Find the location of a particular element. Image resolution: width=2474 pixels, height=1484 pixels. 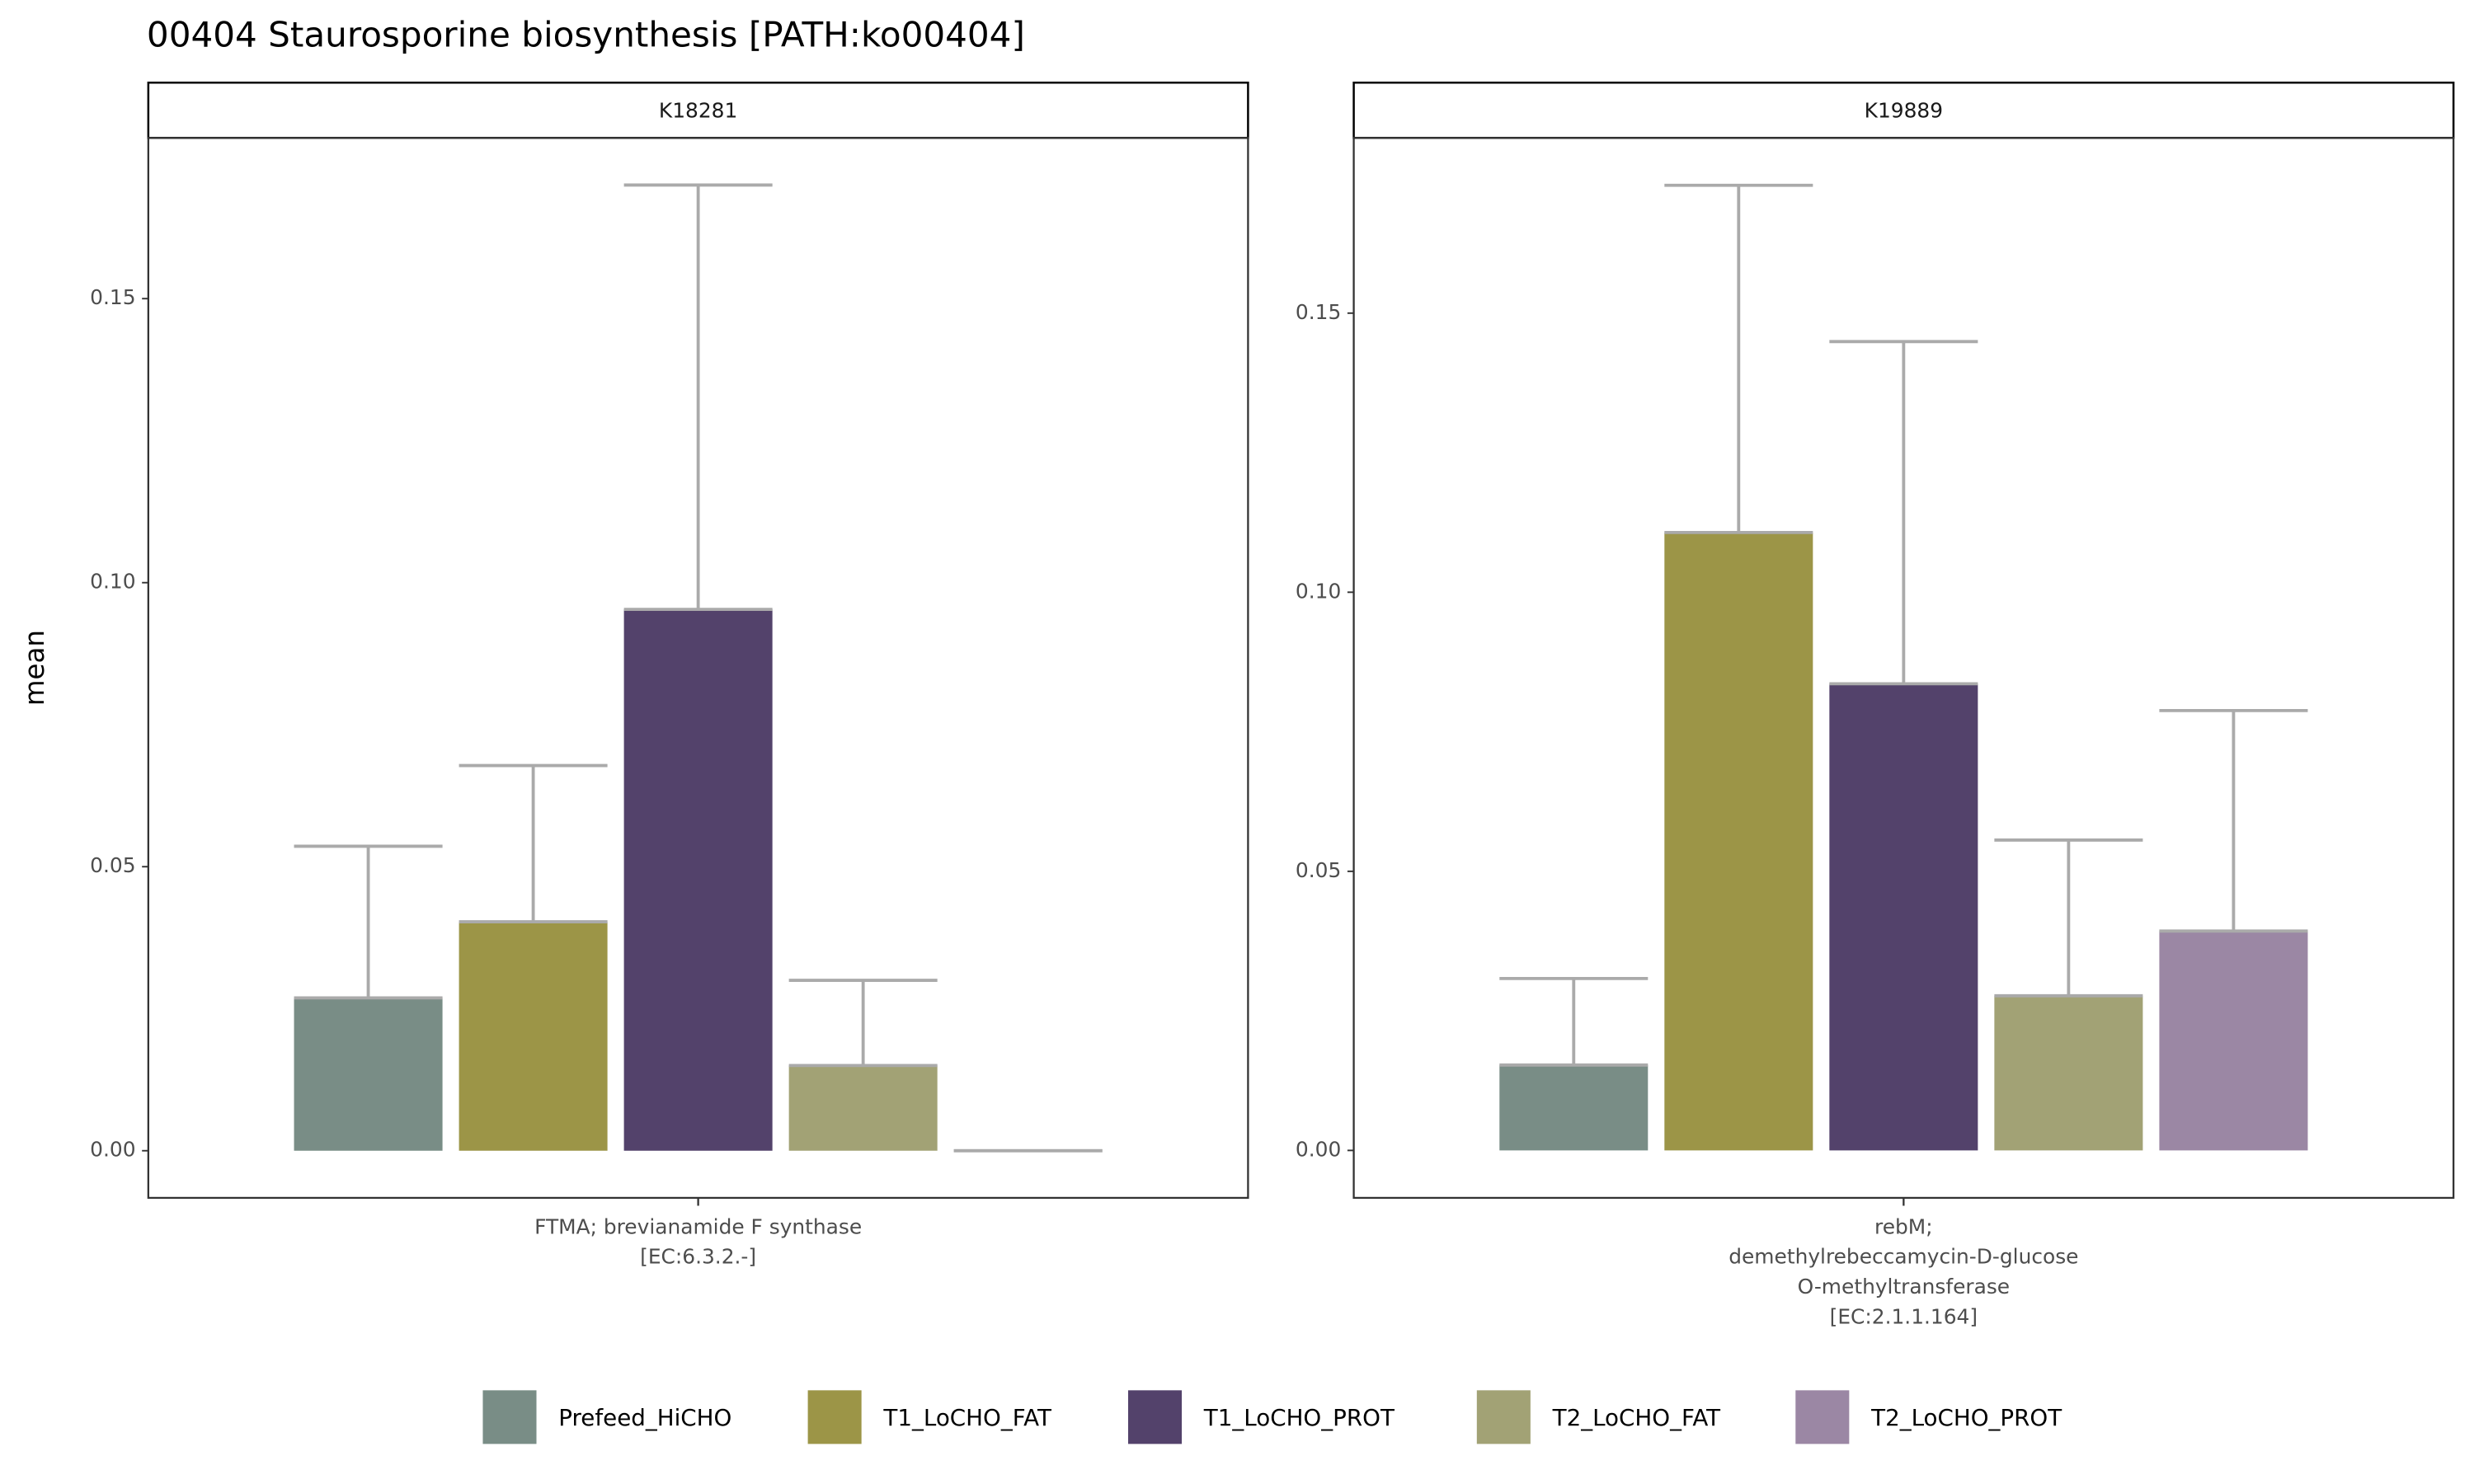

strip is located at coordinates (698, 111).